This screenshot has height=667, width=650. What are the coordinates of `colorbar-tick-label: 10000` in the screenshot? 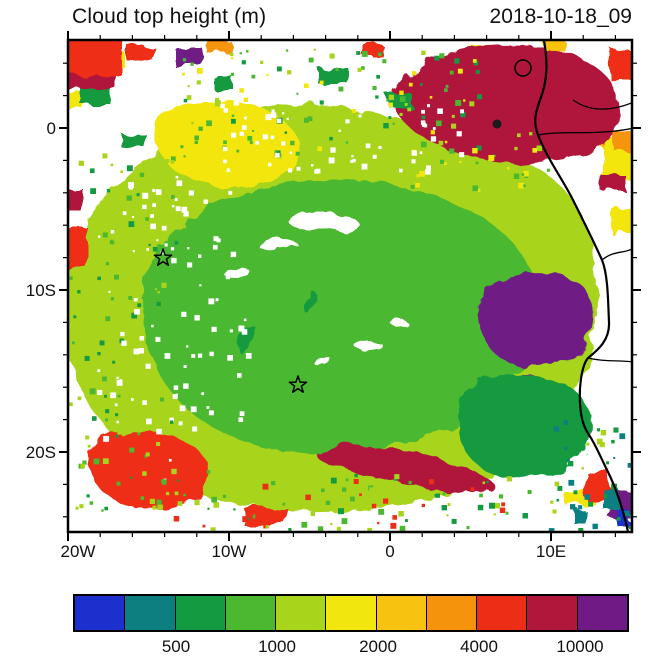 It's located at (580, 646).